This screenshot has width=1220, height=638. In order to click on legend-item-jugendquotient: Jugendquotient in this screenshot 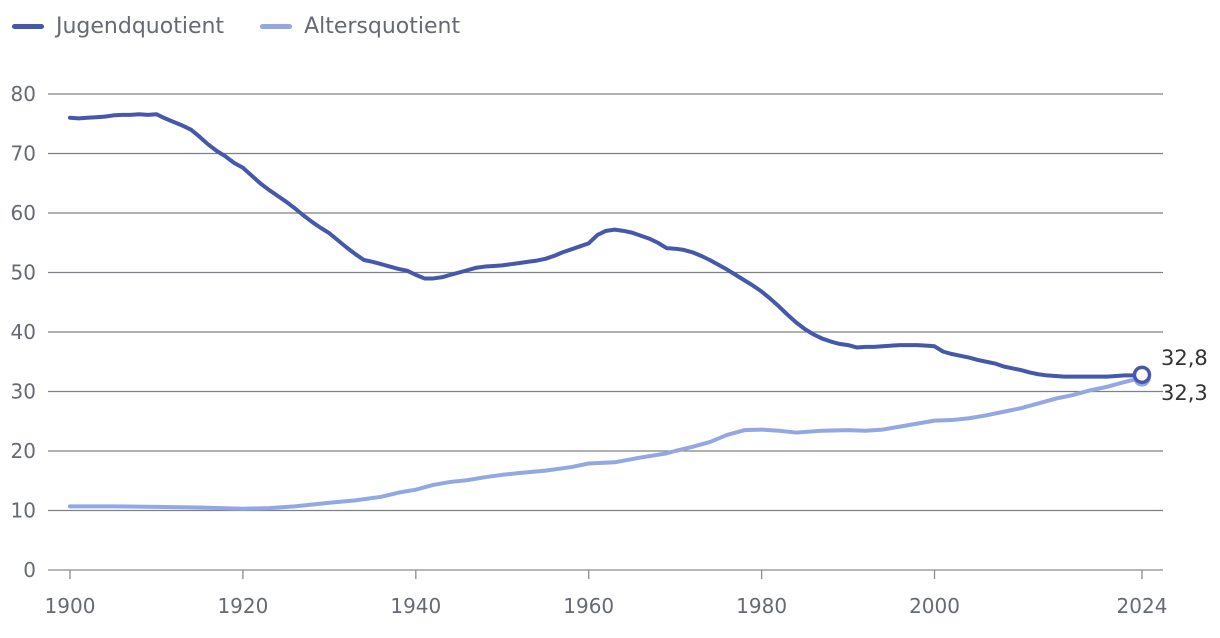, I will do `click(118, 26)`.